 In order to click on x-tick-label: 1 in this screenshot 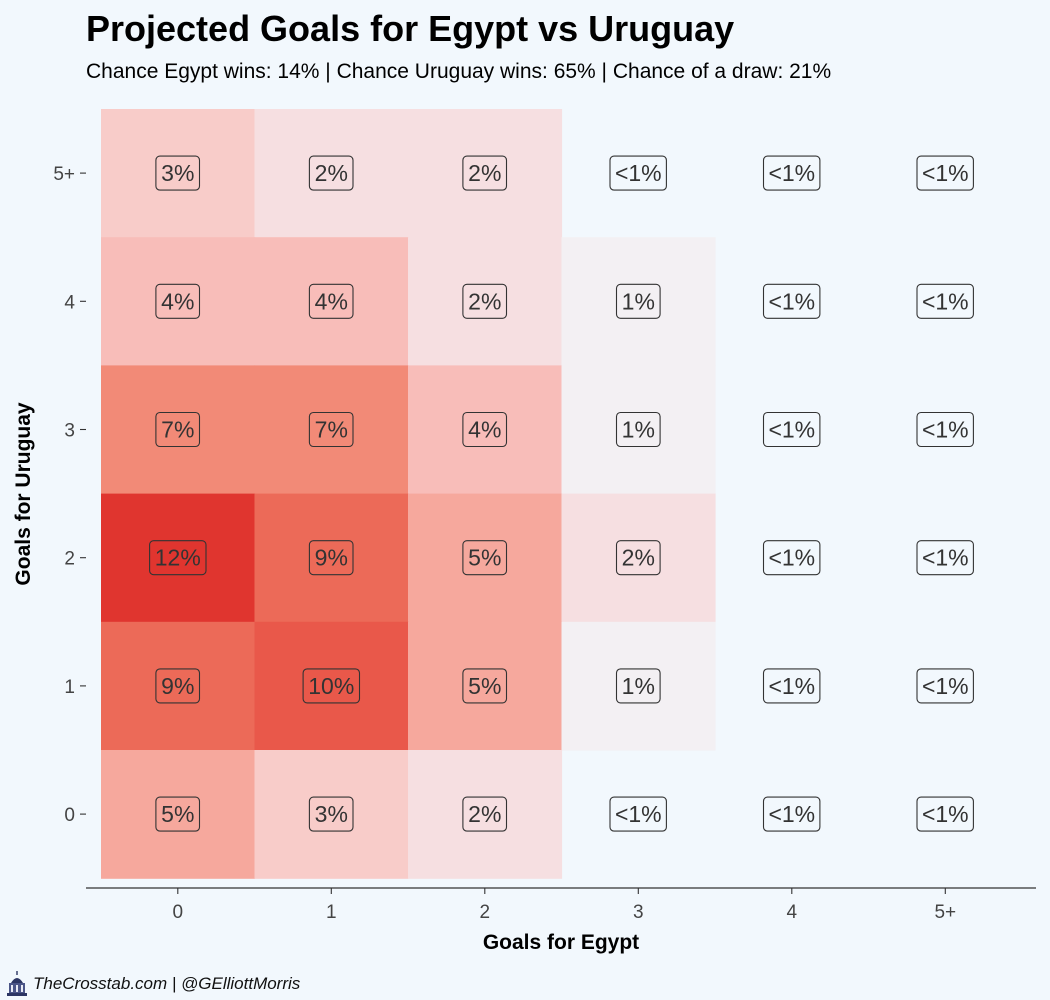, I will do `click(331, 912)`.